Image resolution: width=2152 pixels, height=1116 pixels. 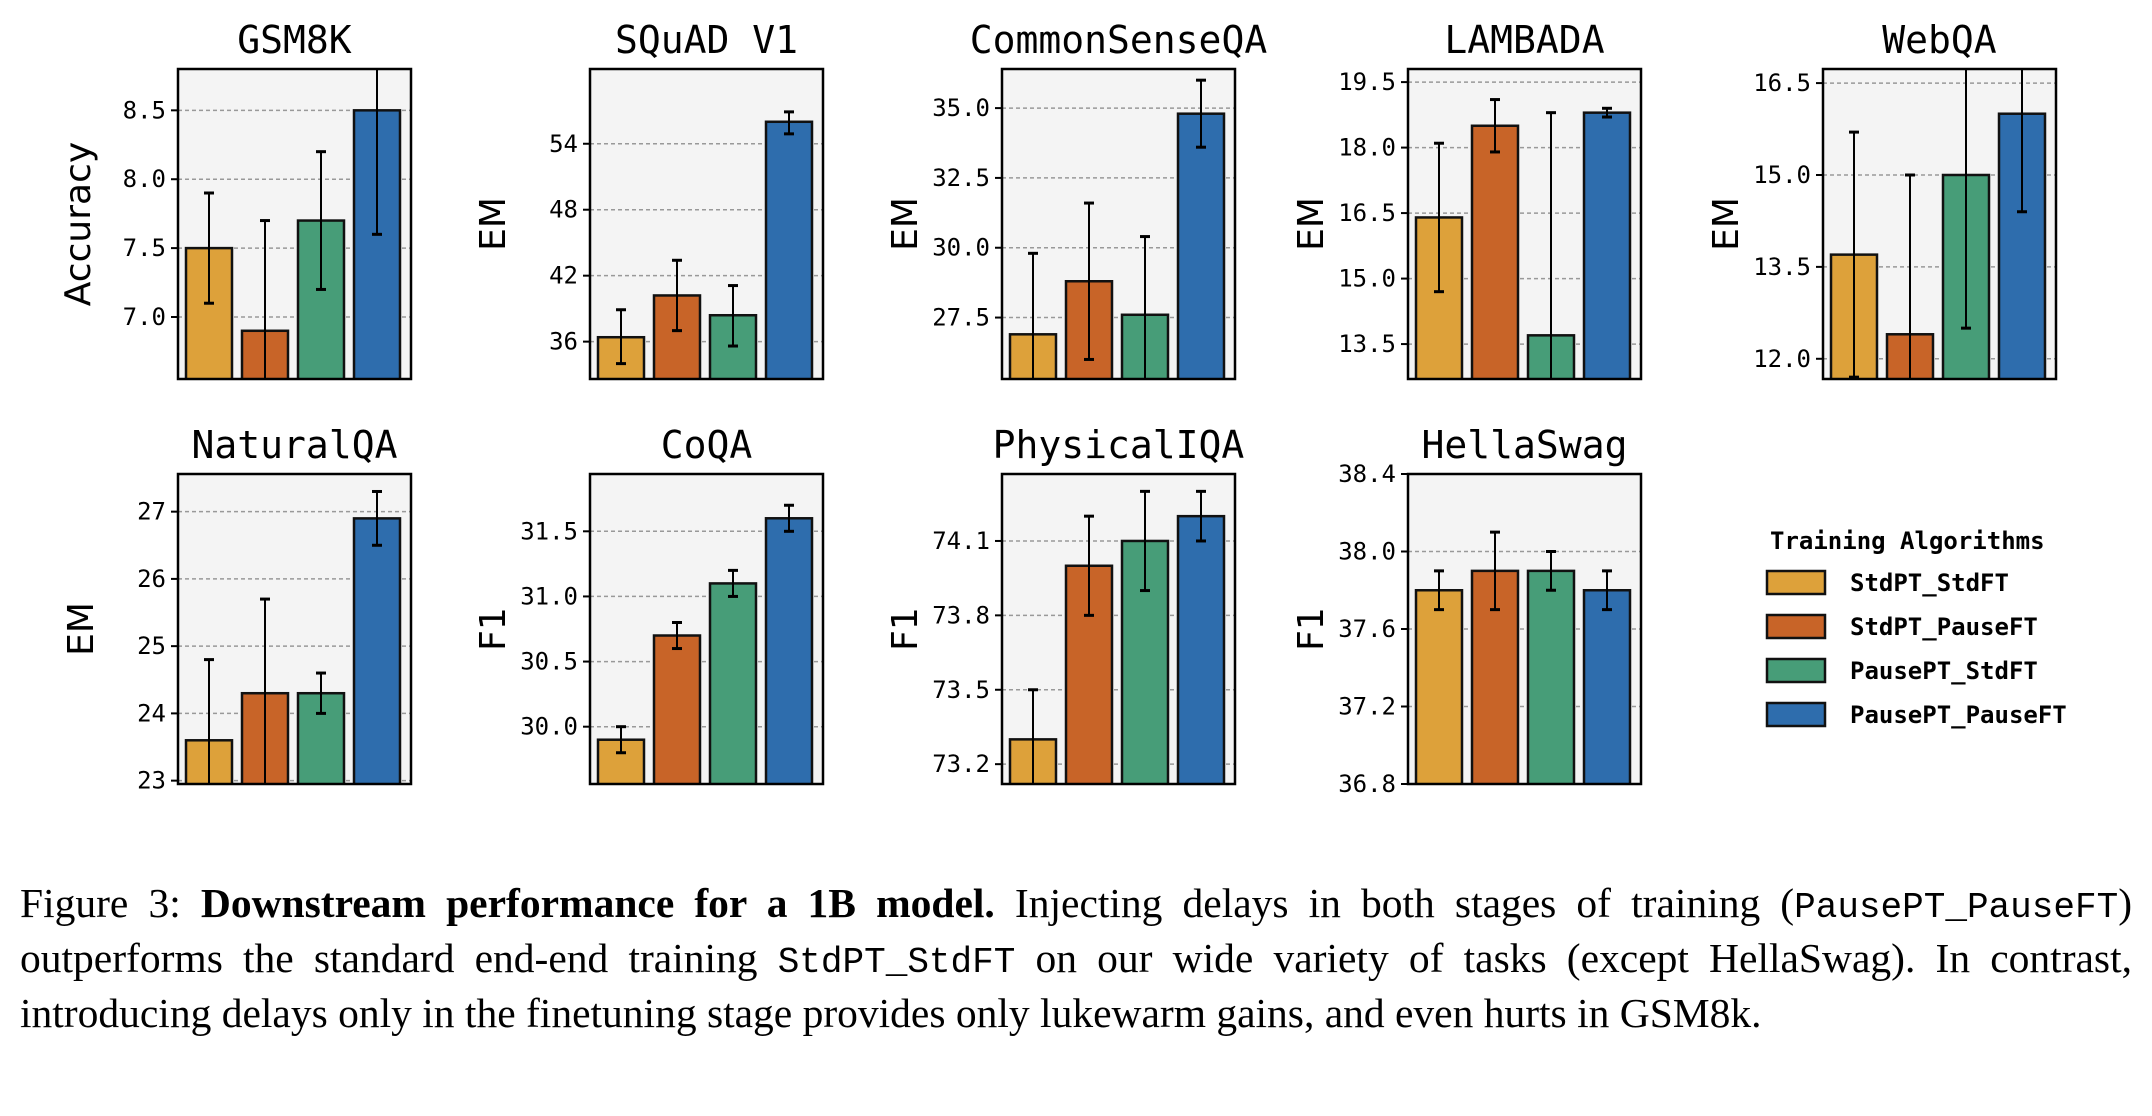 I want to click on y-tick-label: 54, so click(x=563, y=144).